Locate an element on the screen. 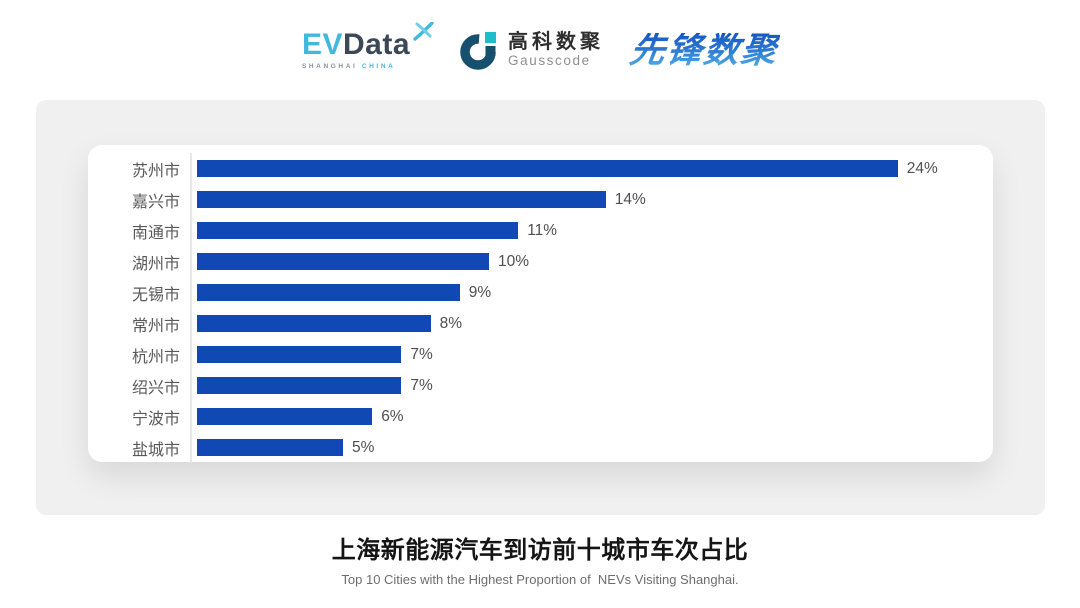 Image resolution: width=1080 pixels, height=608 pixels. bar-category-label: 宁波市 is located at coordinates (155, 419).